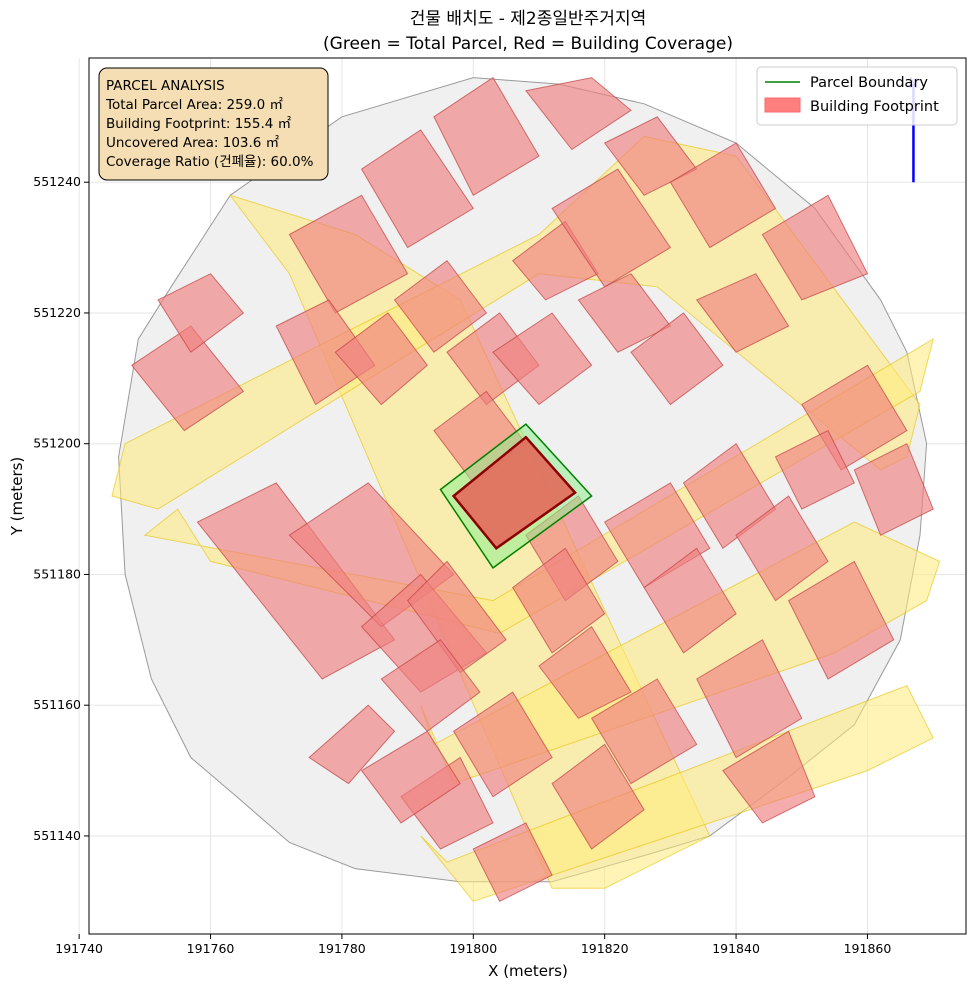 This screenshot has width=977, height=990. What do you see at coordinates (528, 19) in the screenshot?
I see `chart-title: 건물 배치도 - 제2종일반주거지역` at bounding box center [528, 19].